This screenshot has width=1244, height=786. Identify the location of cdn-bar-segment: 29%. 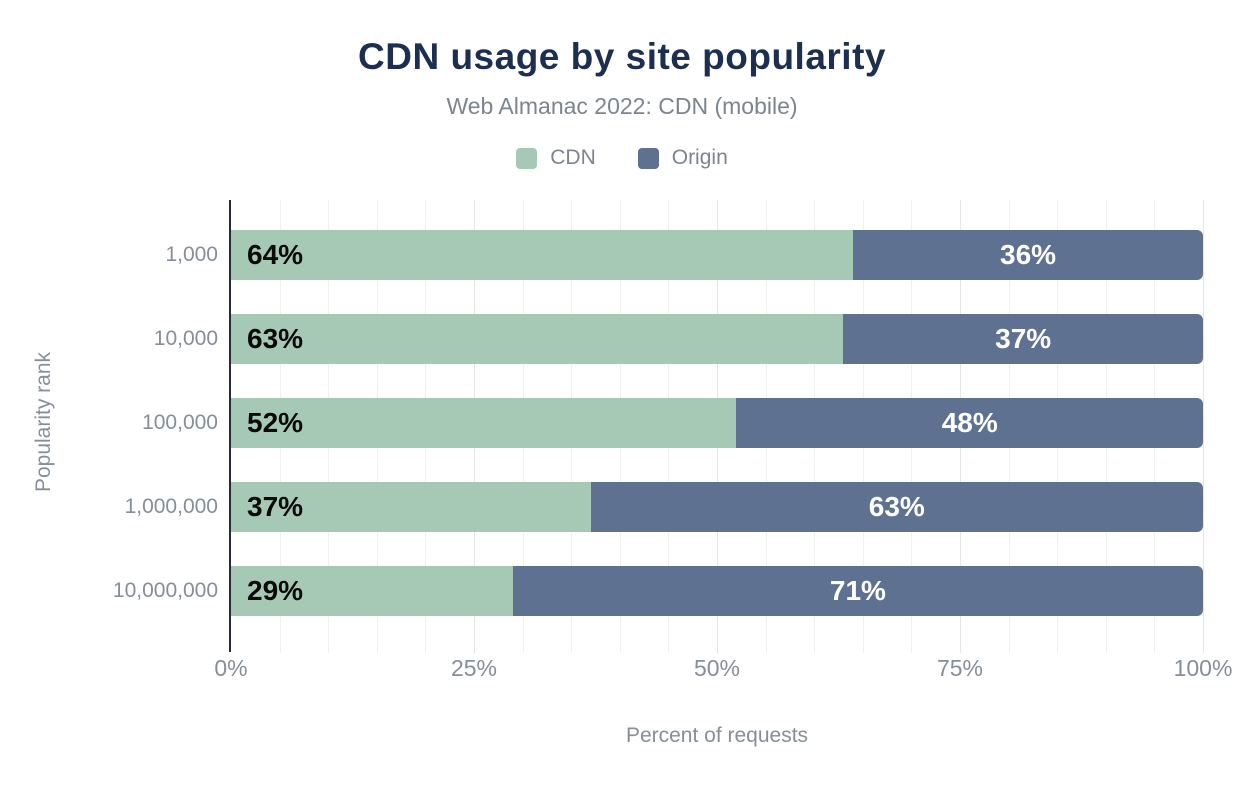
(372, 591).